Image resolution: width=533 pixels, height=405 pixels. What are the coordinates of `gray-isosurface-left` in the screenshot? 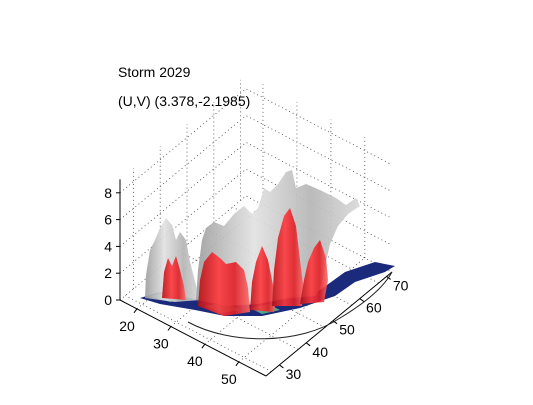 It's located at (172, 260).